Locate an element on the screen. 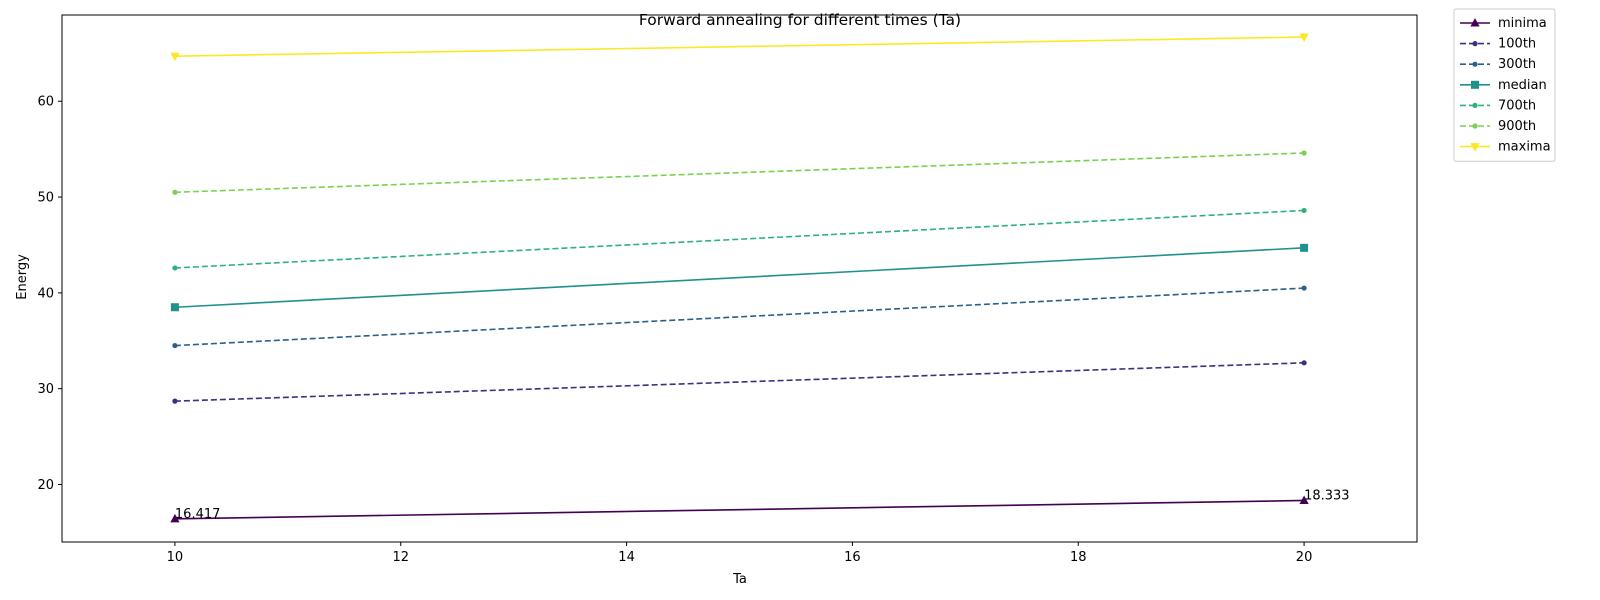 This screenshot has width=1600, height=600. legend-label: median is located at coordinates (1522, 85).